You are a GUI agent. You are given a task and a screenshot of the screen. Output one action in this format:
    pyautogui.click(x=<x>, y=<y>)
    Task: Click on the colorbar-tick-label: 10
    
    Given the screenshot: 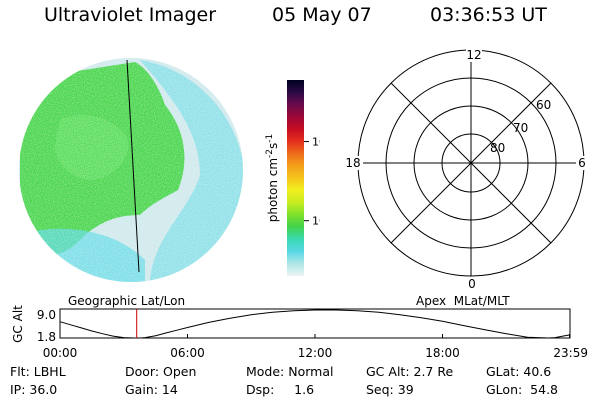 What is the action you would take?
    pyautogui.click(x=316, y=221)
    